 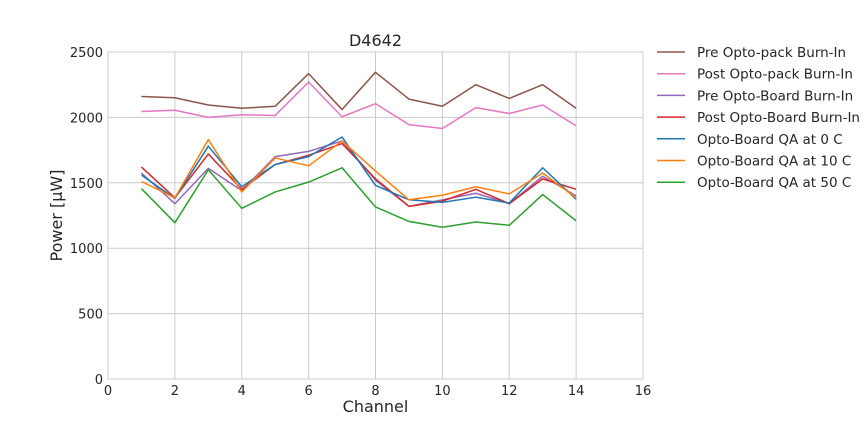 I want to click on legend-label-6: Opto-Board QA at 10 C, so click(x=774, y=162).